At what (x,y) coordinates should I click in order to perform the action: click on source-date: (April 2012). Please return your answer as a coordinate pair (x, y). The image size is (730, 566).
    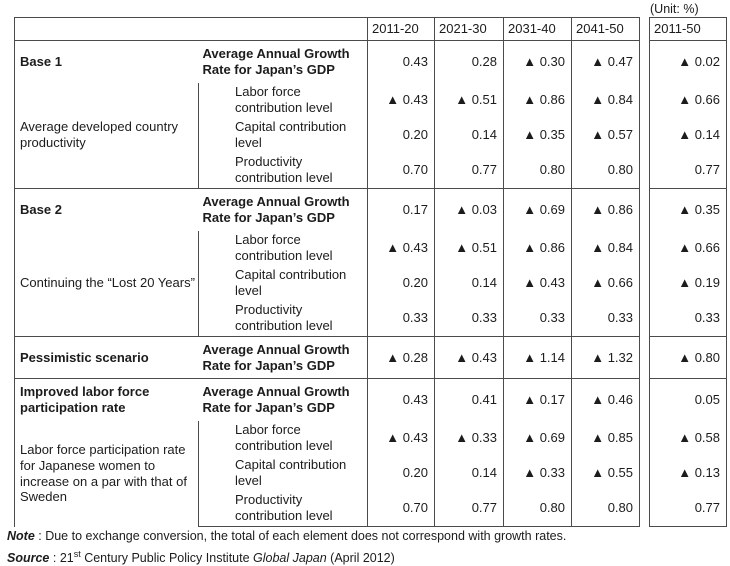
    Looking at the image, I should click on (360, 558).